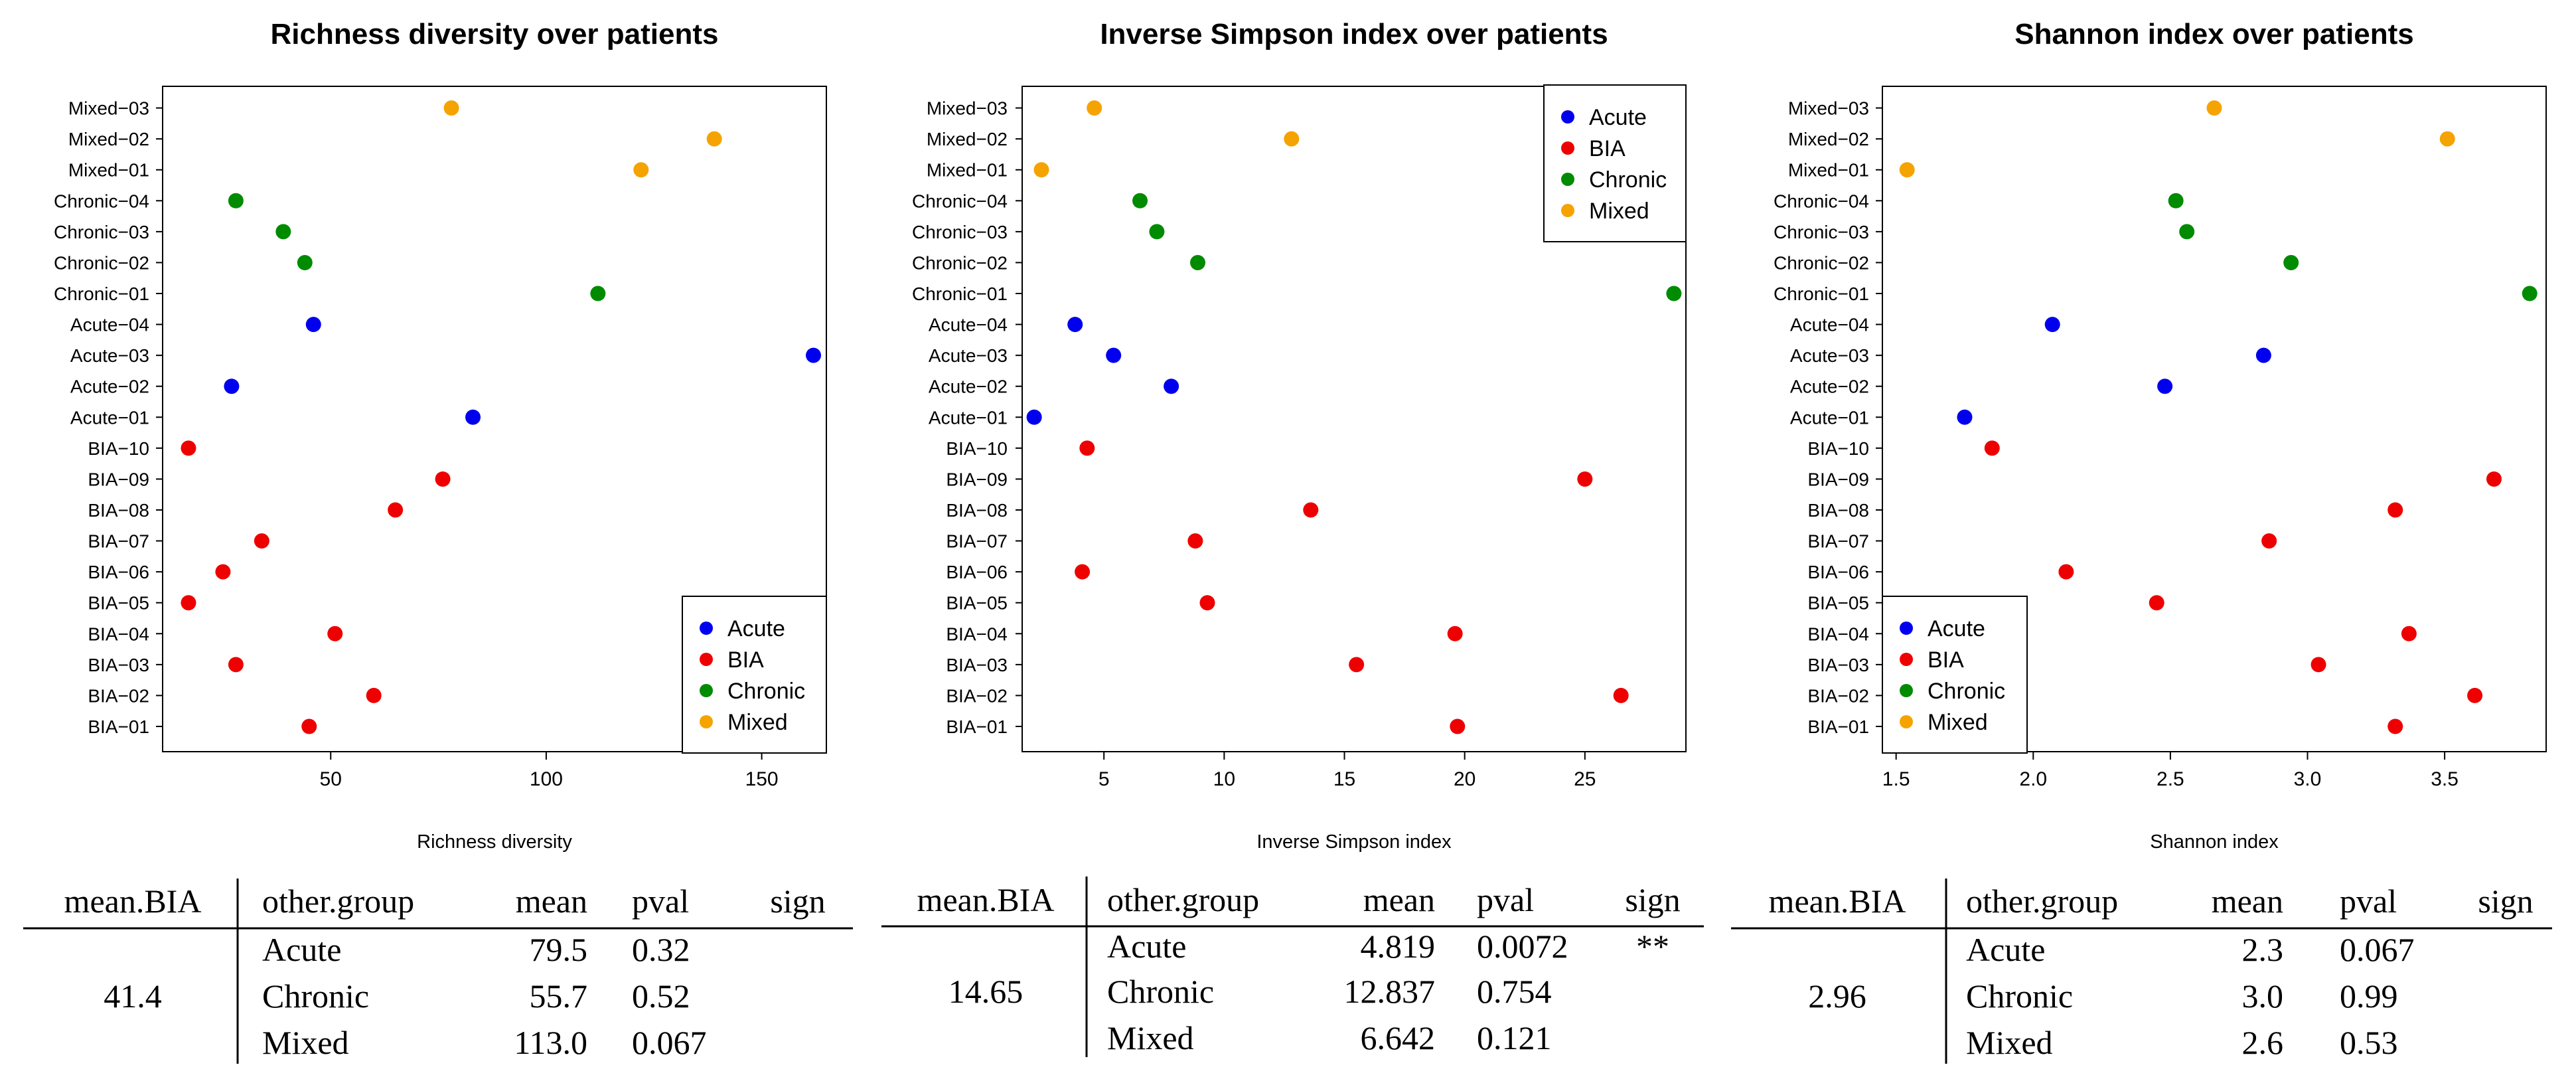  What do you see at coordinates (559, 996) in the screenshot?
I see `table-cell-mean: 55.7` at bounding box center [559, 996].